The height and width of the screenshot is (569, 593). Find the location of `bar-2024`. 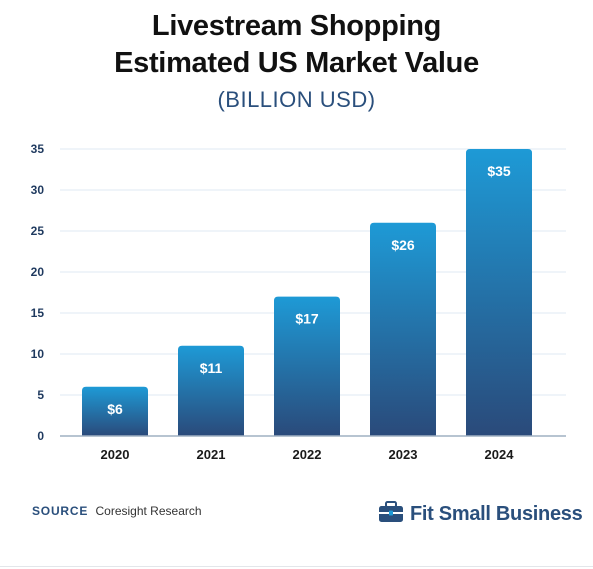

bar-2024 is located at coordinates (499, 292).